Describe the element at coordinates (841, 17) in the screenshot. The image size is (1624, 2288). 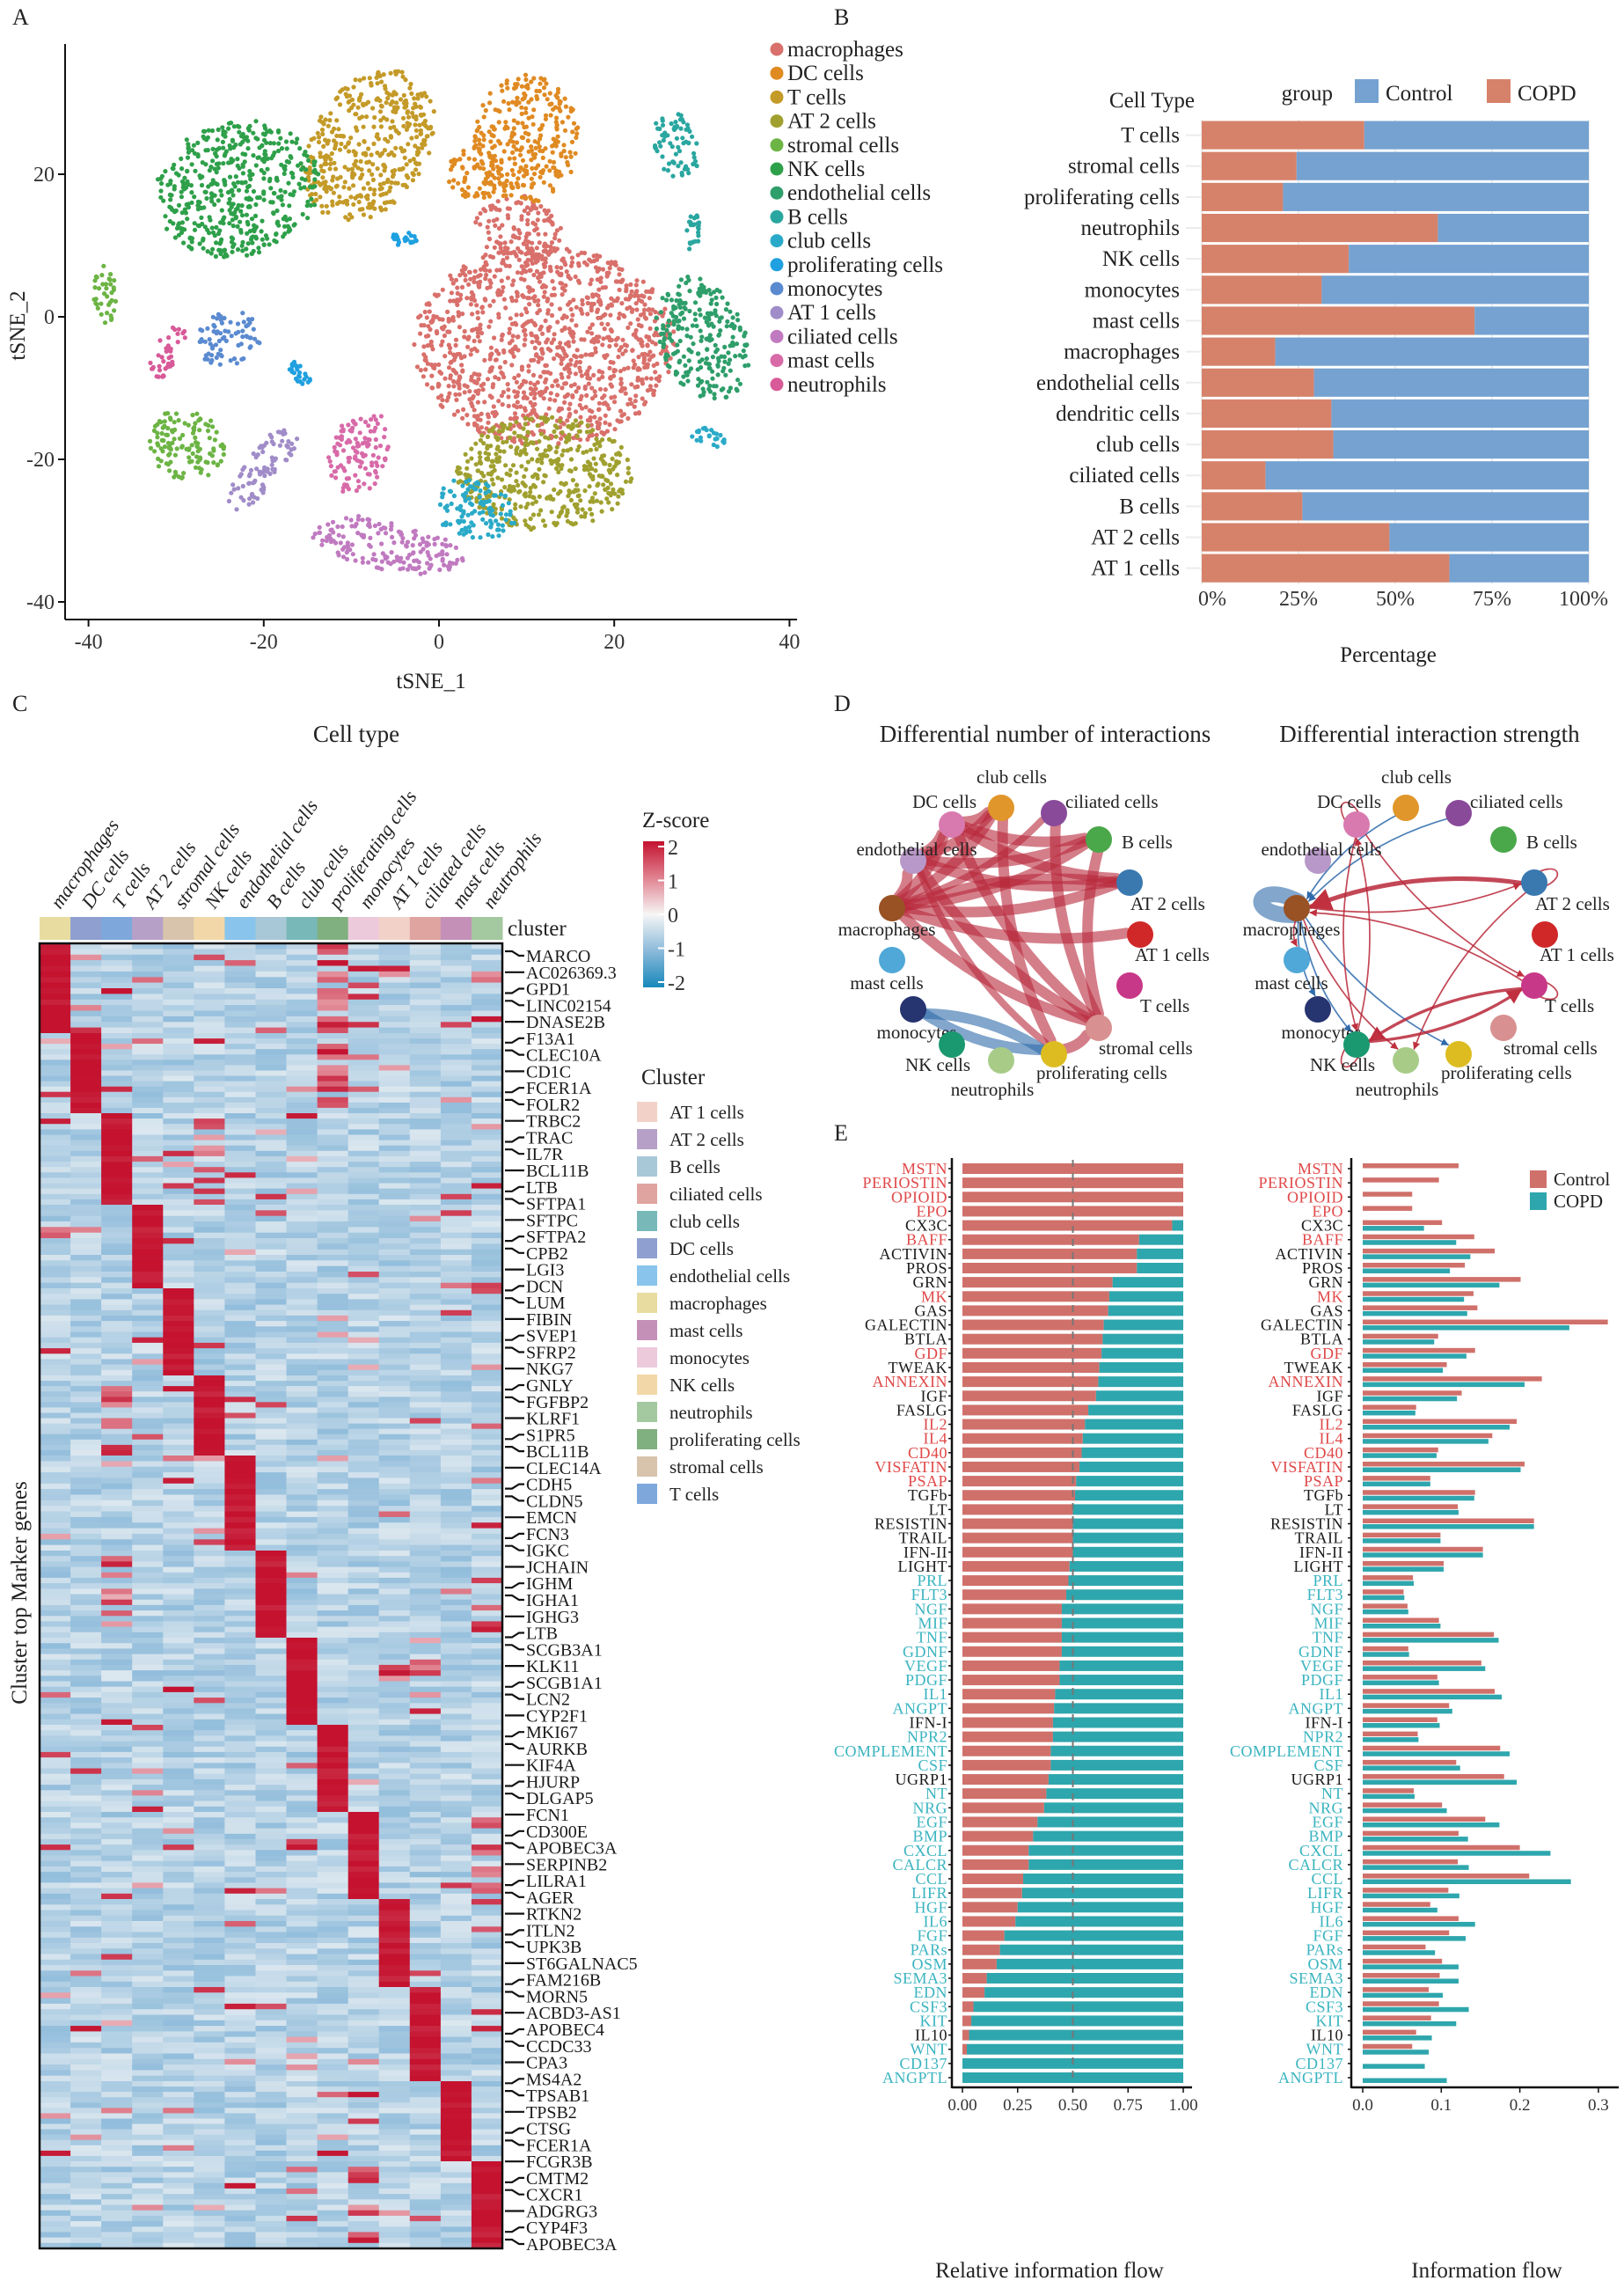
I see `panel-label-b: B` at that location.